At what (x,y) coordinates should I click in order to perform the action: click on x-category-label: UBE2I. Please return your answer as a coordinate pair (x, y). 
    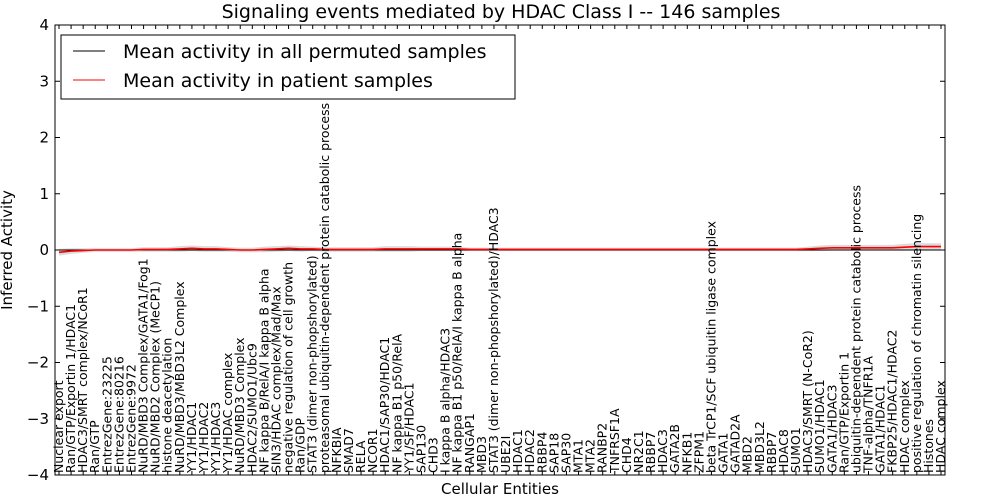
    Looking at the image, I should click on (505, 454).